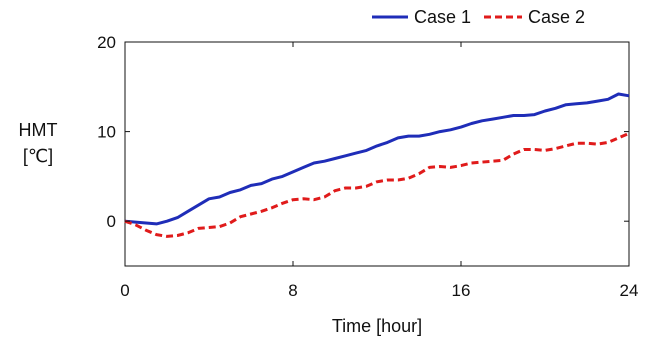 This screenshot has width=656, height=344. Describe the element at coordinates (106, 42) in the screenshot. I see `y-tick-label: 20` at that location.